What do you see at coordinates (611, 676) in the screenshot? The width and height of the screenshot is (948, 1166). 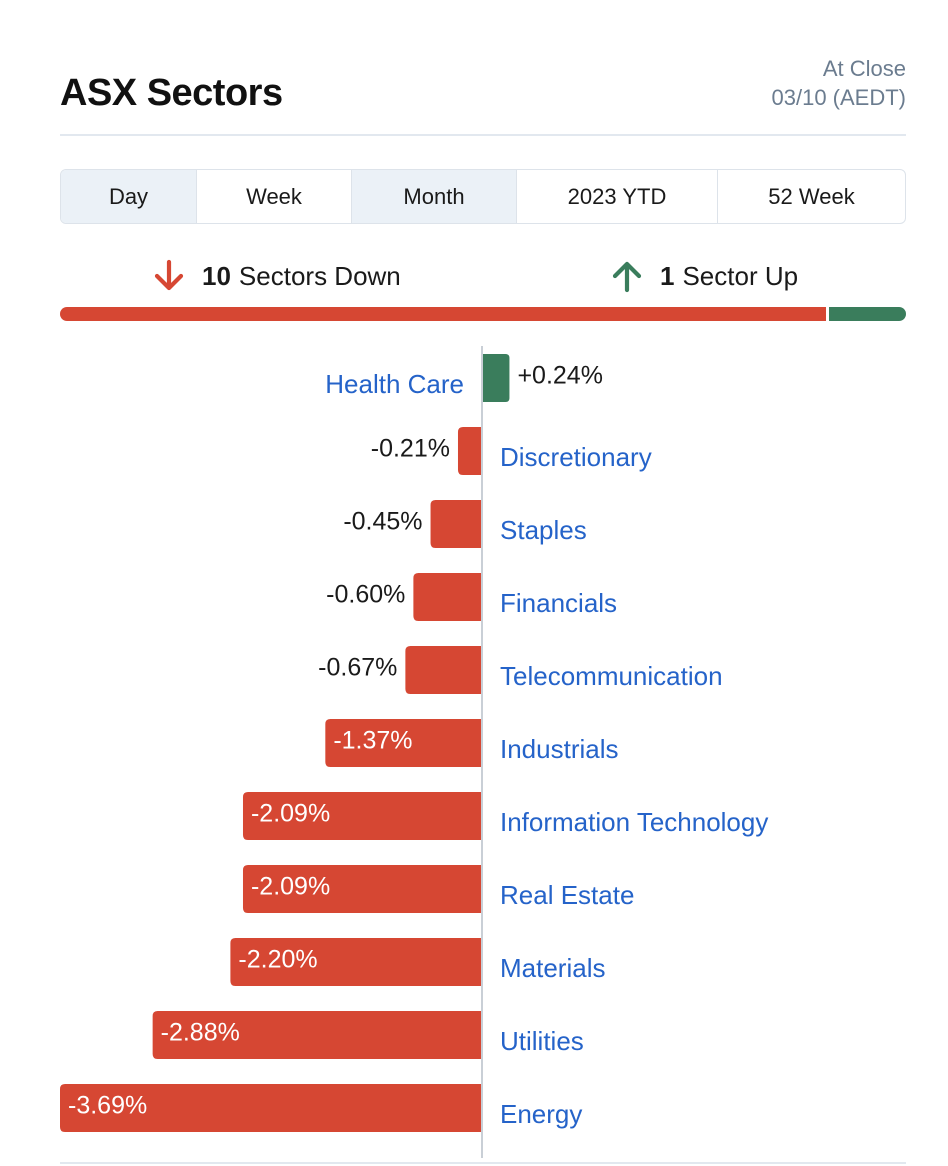 I see `sector-link: Telecommunication` at bounding box center [611, 676].